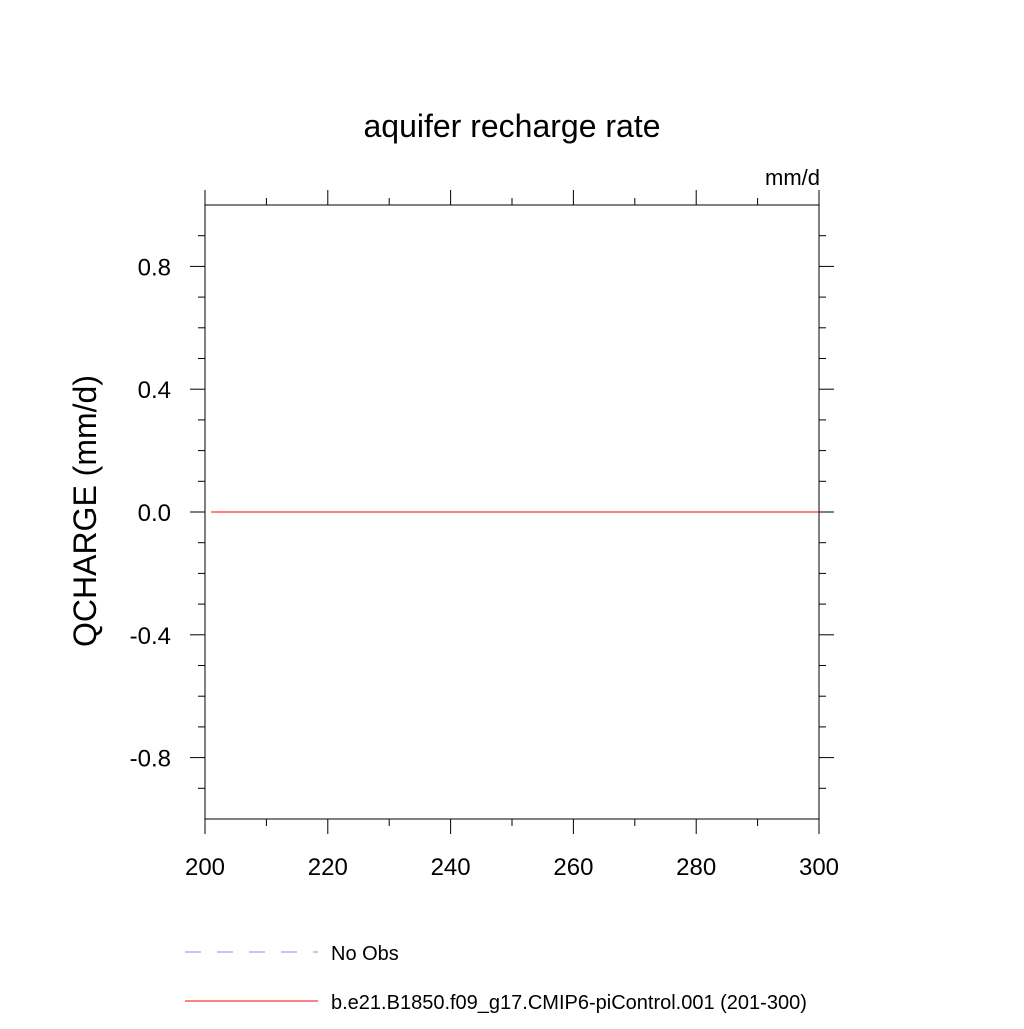 This screenshot has height=1029, width=1024. I want to click on x-tick-label: 240, so click(451, 867).